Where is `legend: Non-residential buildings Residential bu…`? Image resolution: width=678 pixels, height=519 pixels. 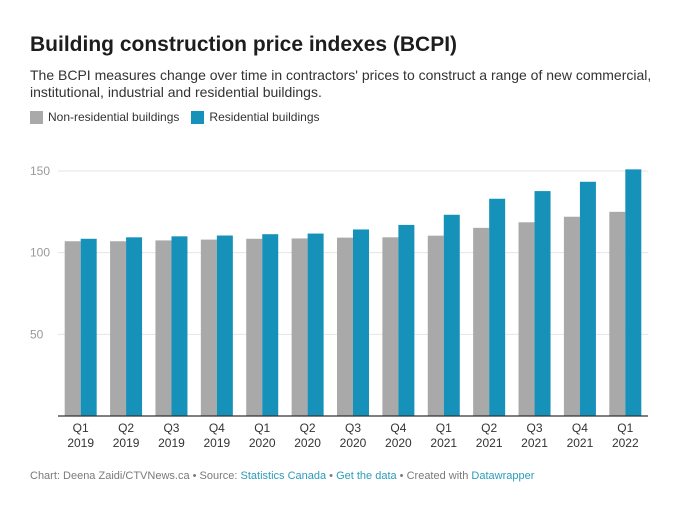 legend: Non-residential buildings Residential bu… is located at coordinates (181, 117).